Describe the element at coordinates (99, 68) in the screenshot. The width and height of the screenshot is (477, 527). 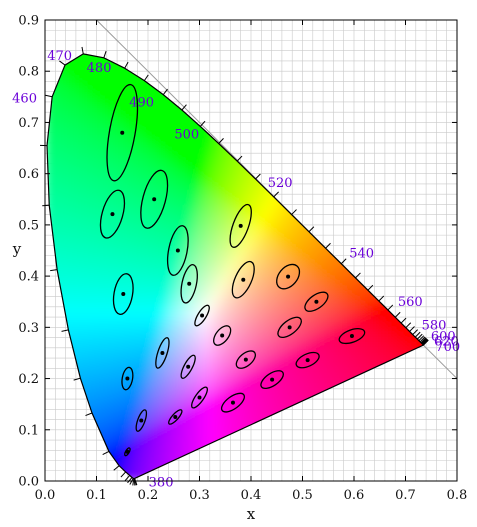
I see `wavelength-label-480: 480` at that location.